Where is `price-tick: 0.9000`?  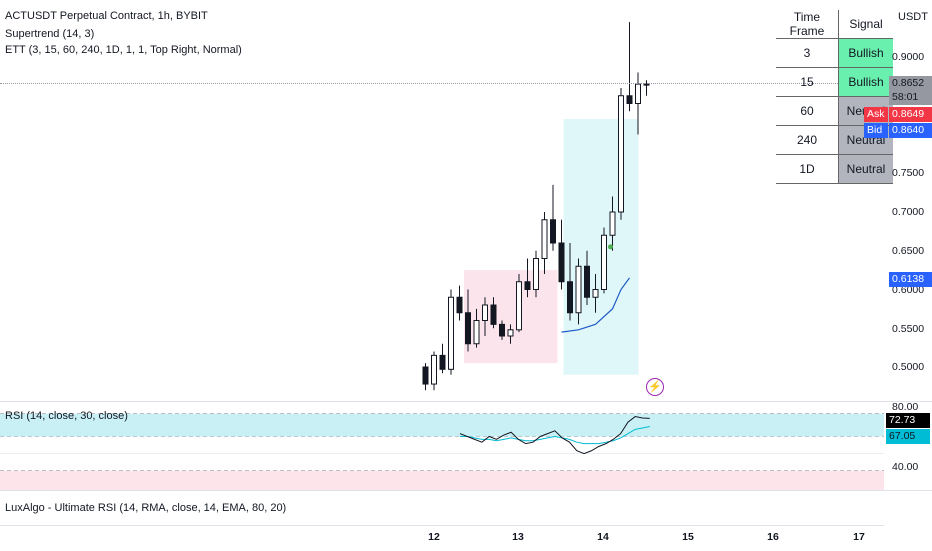 price-tick: 0.9000 is located at coordinates (908, 57).